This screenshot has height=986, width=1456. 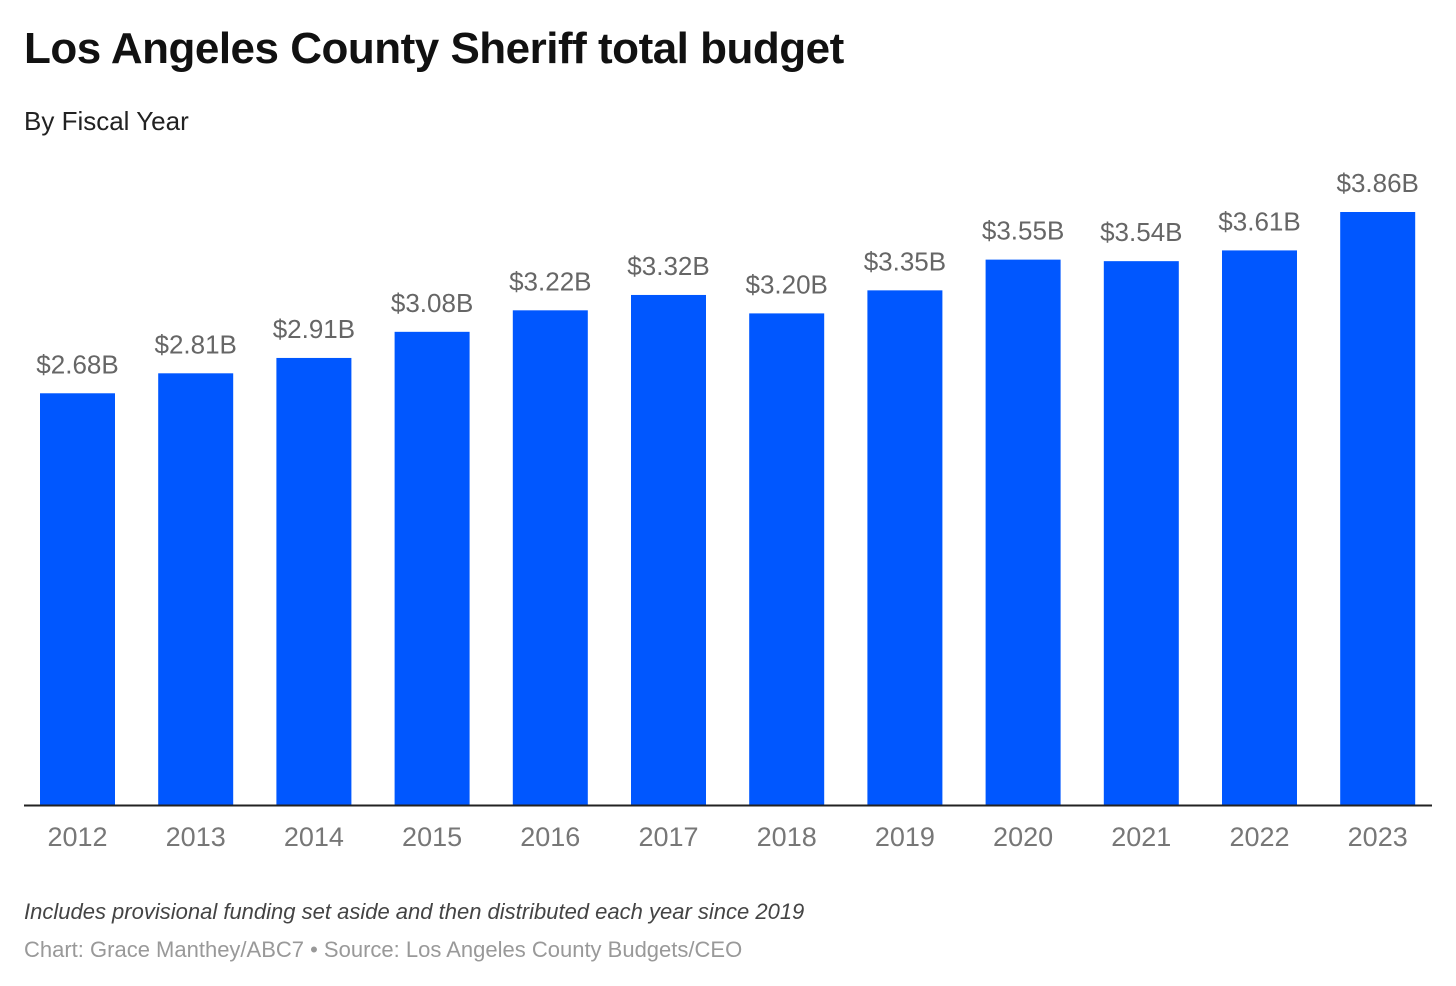 What do you see at coordinates (432, 303) in the screenshot?
I see `data-label-2015: $3.08B` at bounding box center [432, 303].